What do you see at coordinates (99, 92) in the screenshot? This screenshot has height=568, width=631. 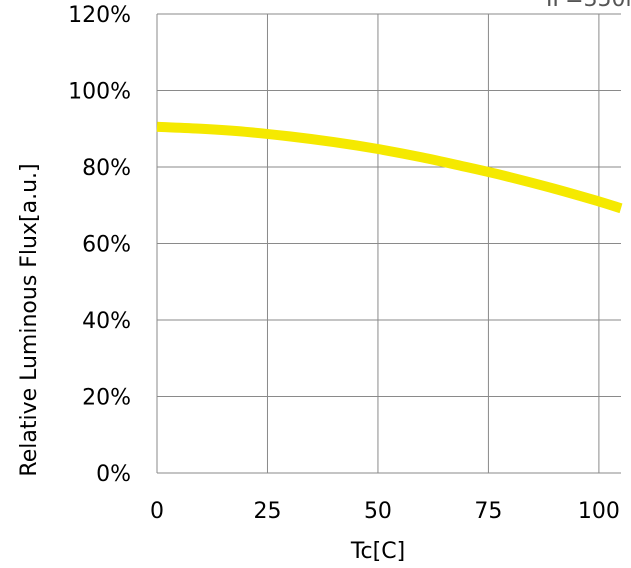 I see `y-tick-label: 100%` at bounding box center [99, 92].